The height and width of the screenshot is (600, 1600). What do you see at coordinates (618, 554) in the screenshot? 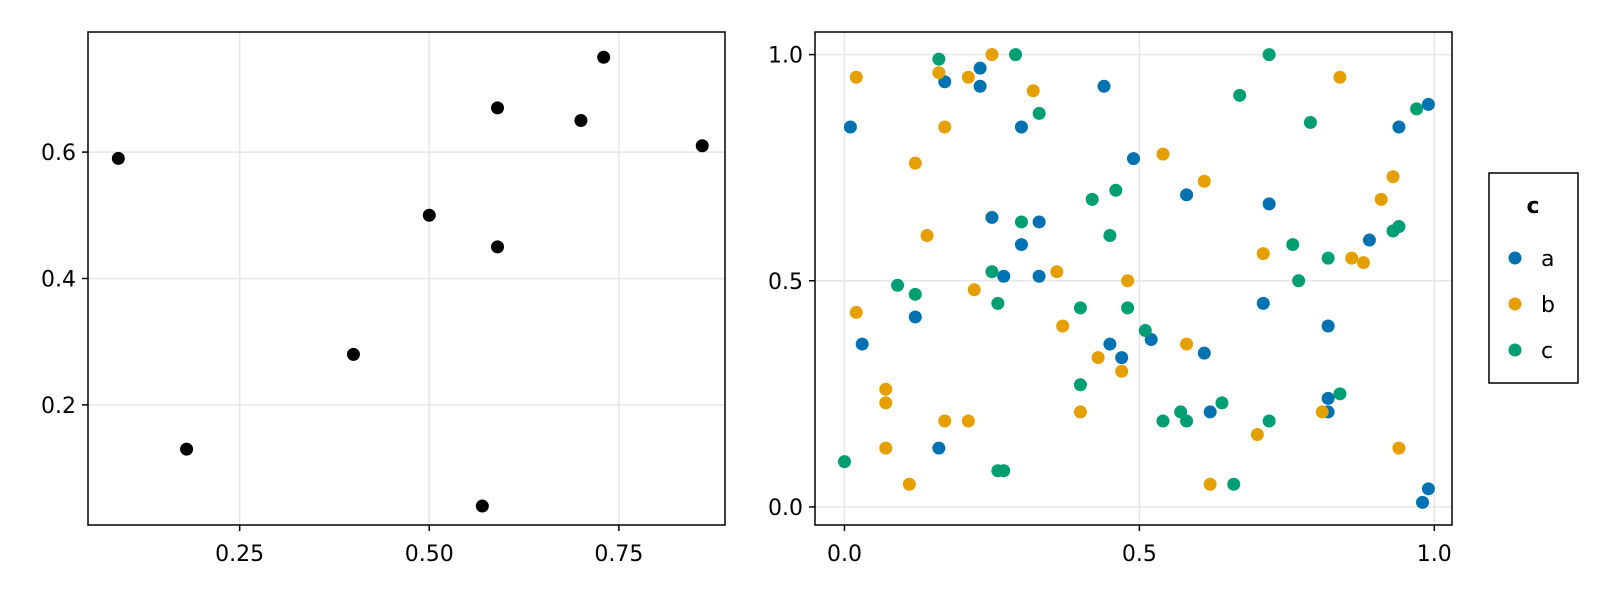
I see `x-tick-label: 0.75` at bounding box center [618, 554].